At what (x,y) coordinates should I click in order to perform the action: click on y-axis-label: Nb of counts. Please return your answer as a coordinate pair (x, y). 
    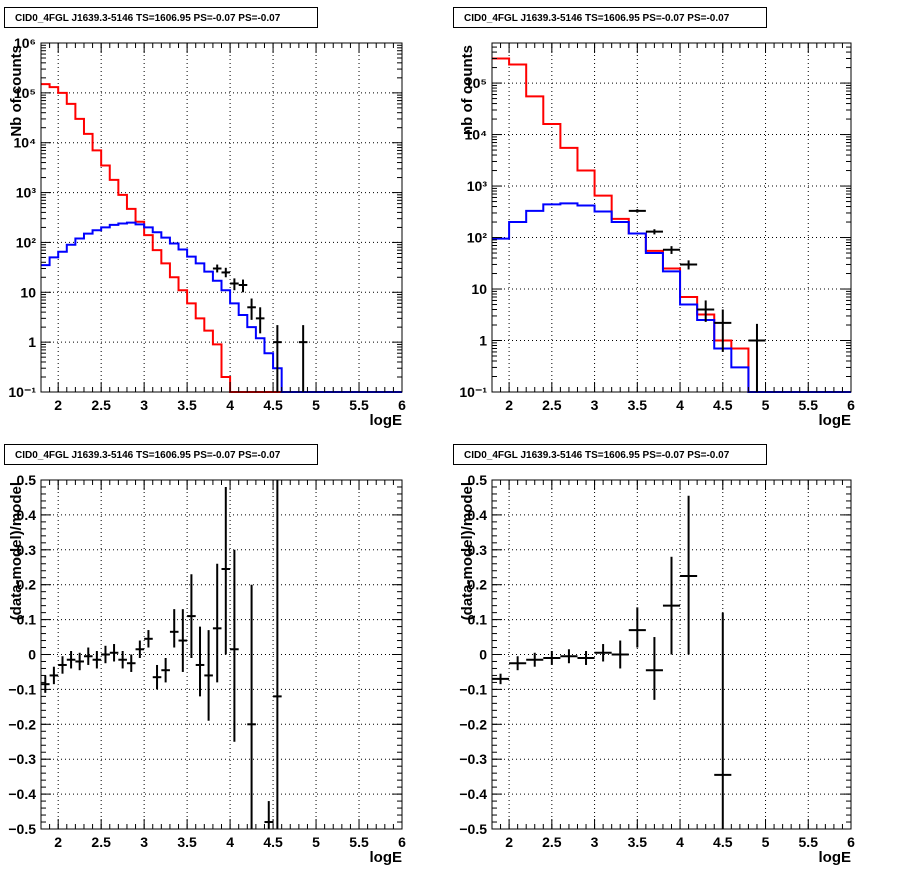
    Looking at the image, I should click on (16, 91).